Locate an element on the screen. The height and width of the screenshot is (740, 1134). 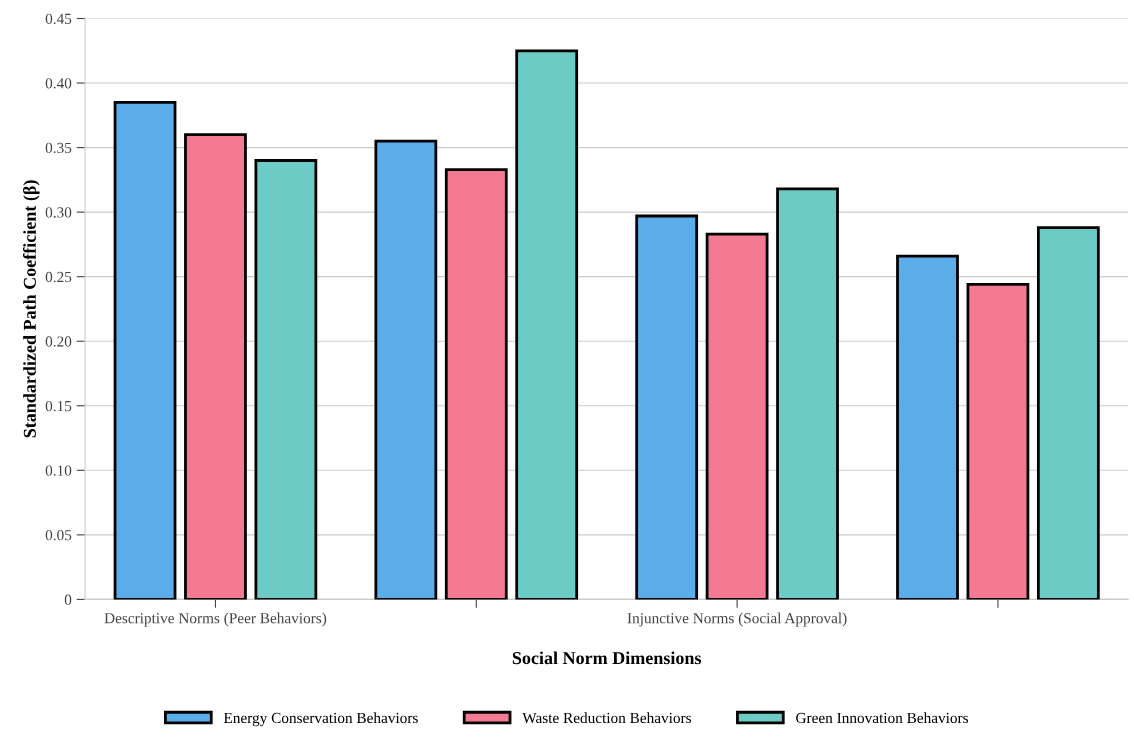
y-tick-label: 0.35 is located at coordinates (58, 148).